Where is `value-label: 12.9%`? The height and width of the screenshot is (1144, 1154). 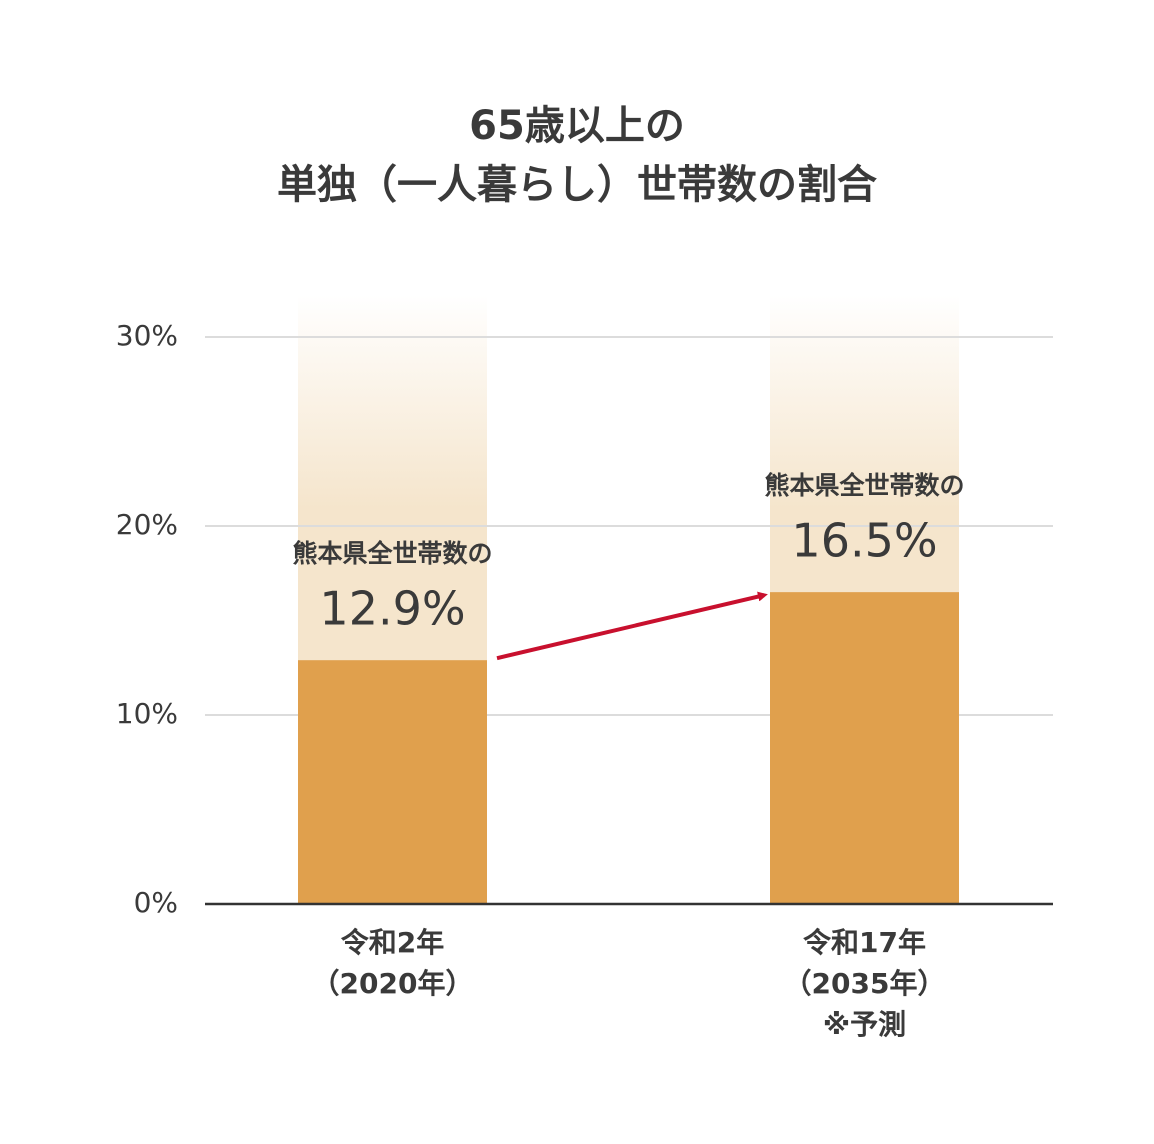
value-label: 12.9% is located at coordinates (392, 609).